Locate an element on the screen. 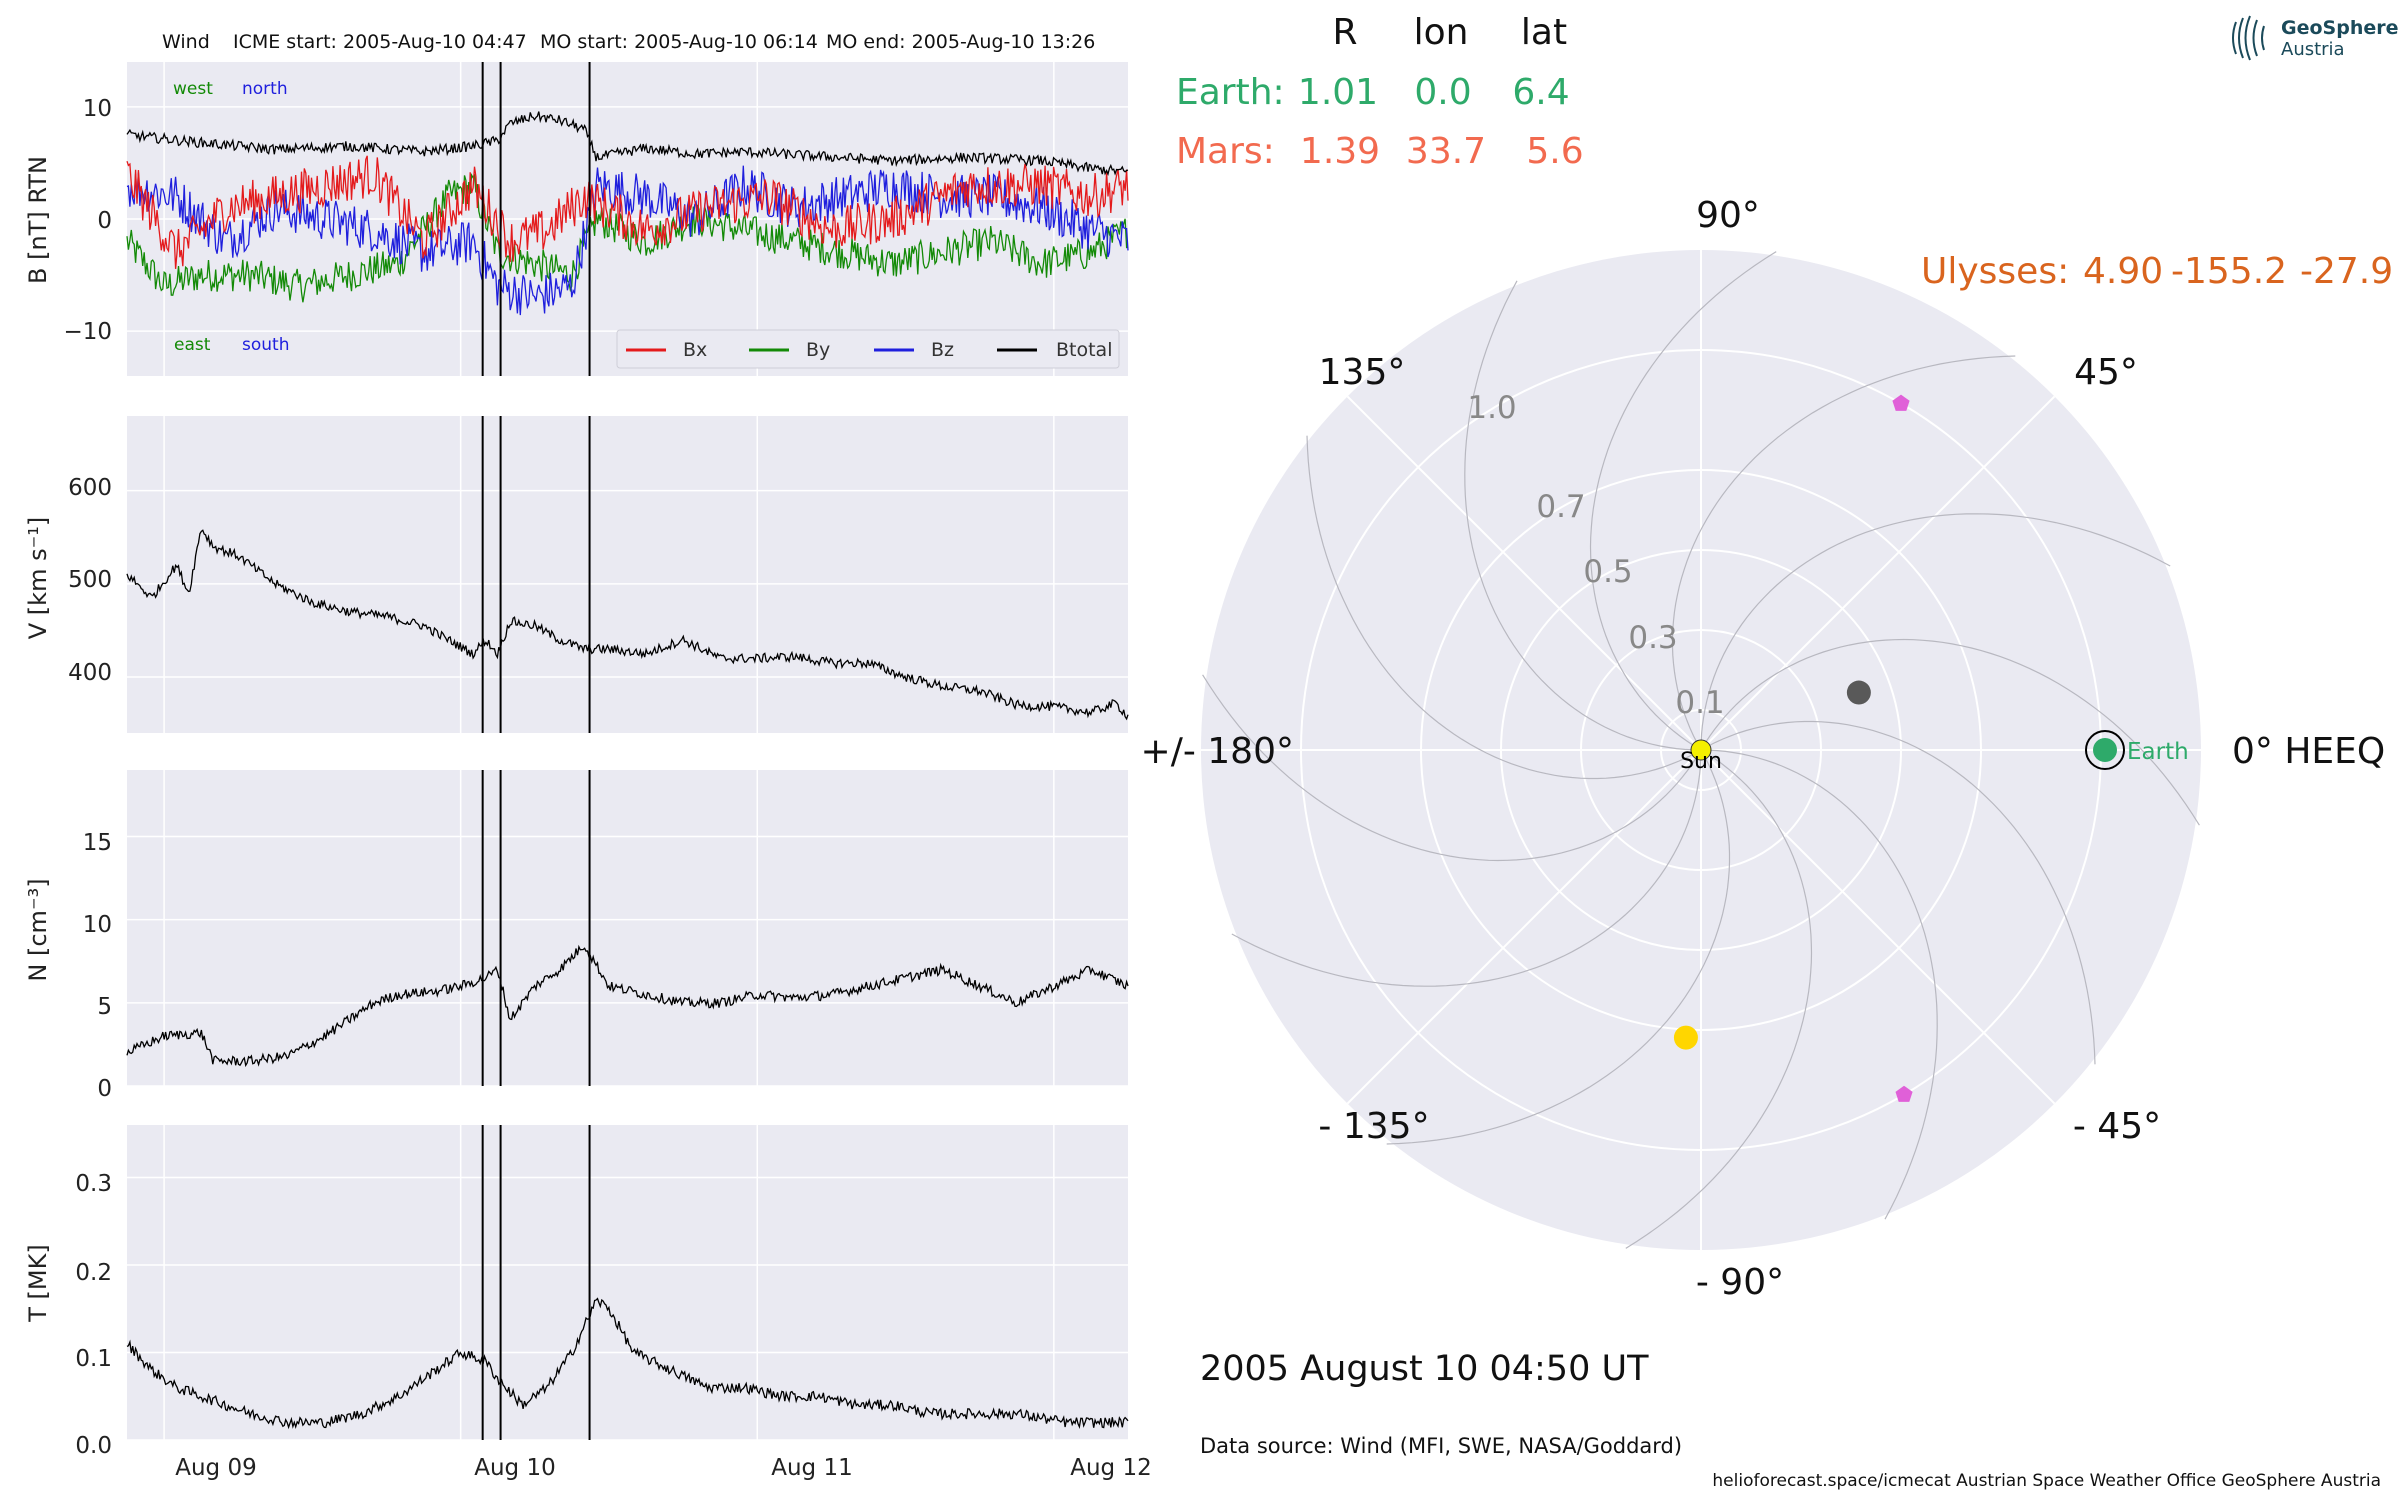 The image size is (2400, 1500). geosphere-logo-mark is located at coordinates (2248, 38).